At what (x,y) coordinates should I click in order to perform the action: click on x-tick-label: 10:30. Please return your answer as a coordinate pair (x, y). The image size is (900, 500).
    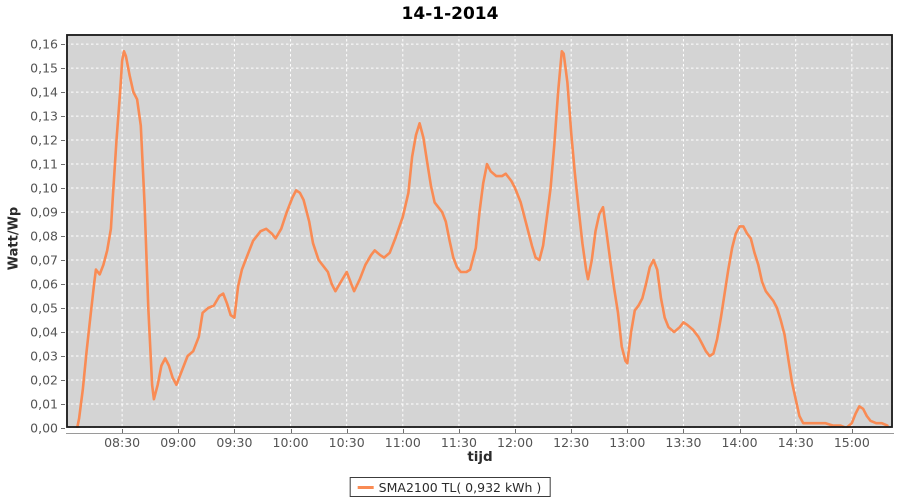
    Looking at the image, I should click on (346, 442).